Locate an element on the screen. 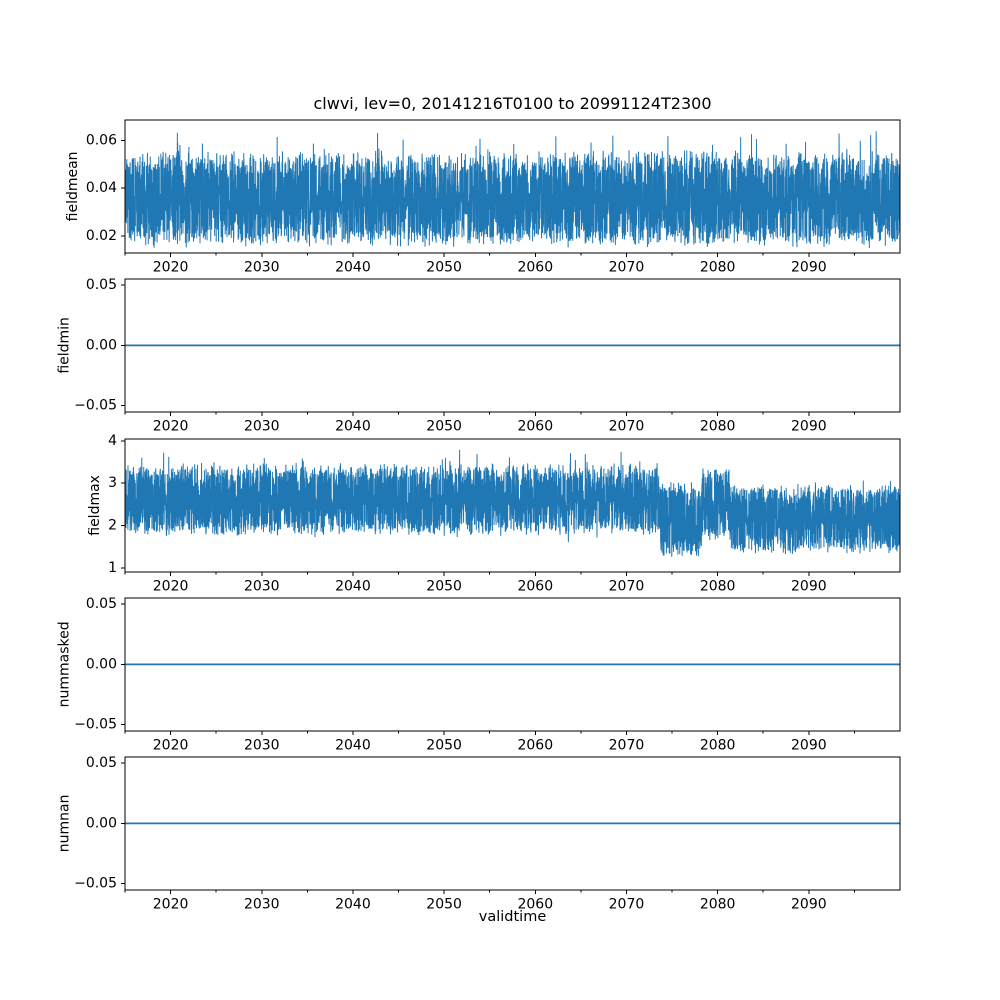 The width and height of the screenshot is (1000, 1000). y-axis-label-nummasked: nummasked is located at coordinates (64, 664).